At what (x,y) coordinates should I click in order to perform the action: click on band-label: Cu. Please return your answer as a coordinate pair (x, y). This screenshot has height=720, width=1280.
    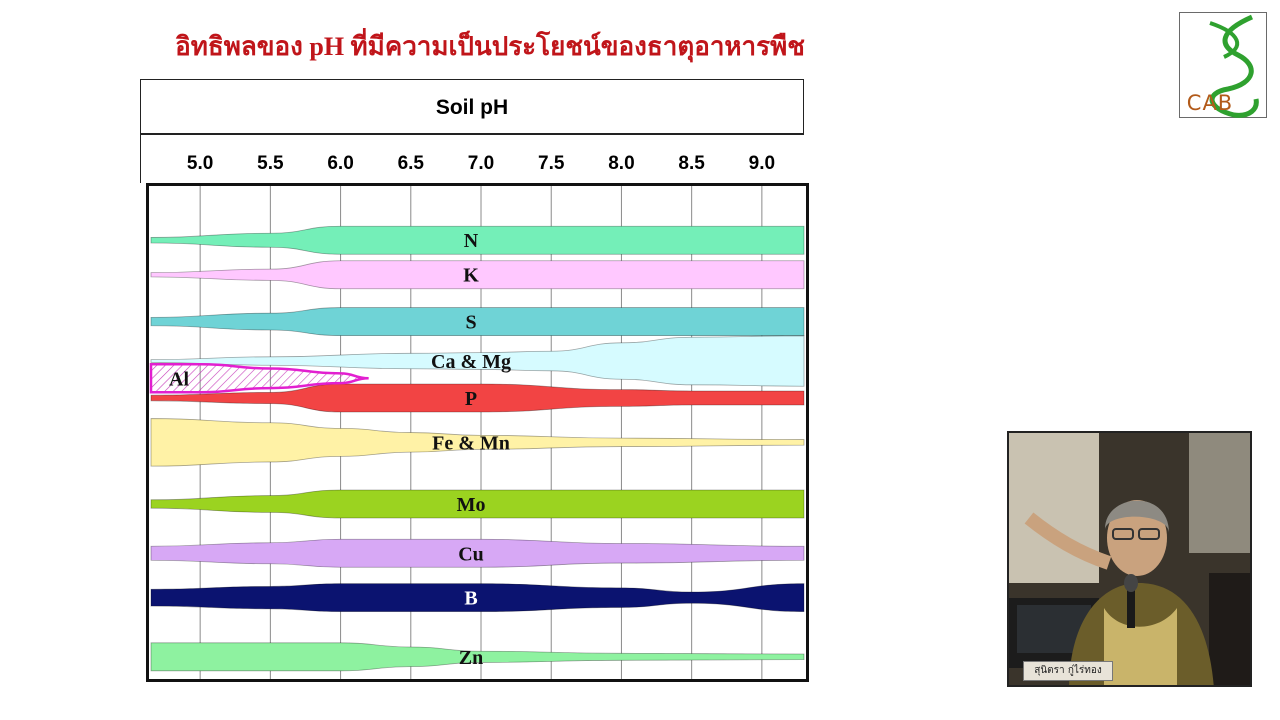
    Looking at the image, I should click on (471, 554).